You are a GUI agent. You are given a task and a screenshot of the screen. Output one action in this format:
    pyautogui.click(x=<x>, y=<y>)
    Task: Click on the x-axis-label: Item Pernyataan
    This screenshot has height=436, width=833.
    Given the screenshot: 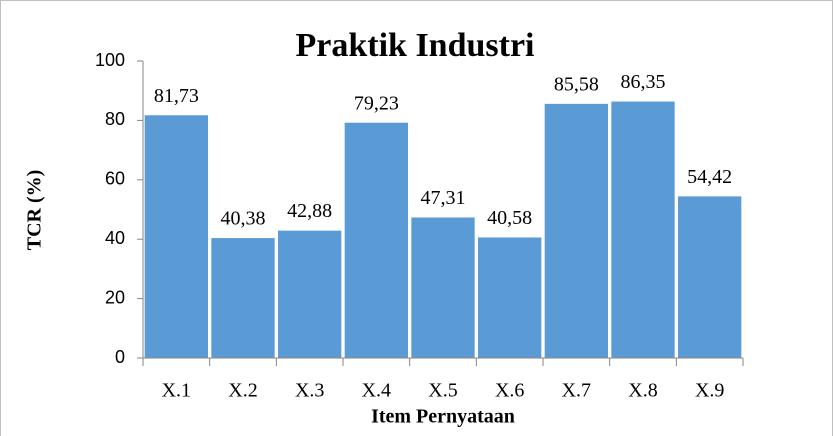 What is the action you would take?
    pyautogui.click(x=443, y=417)
    